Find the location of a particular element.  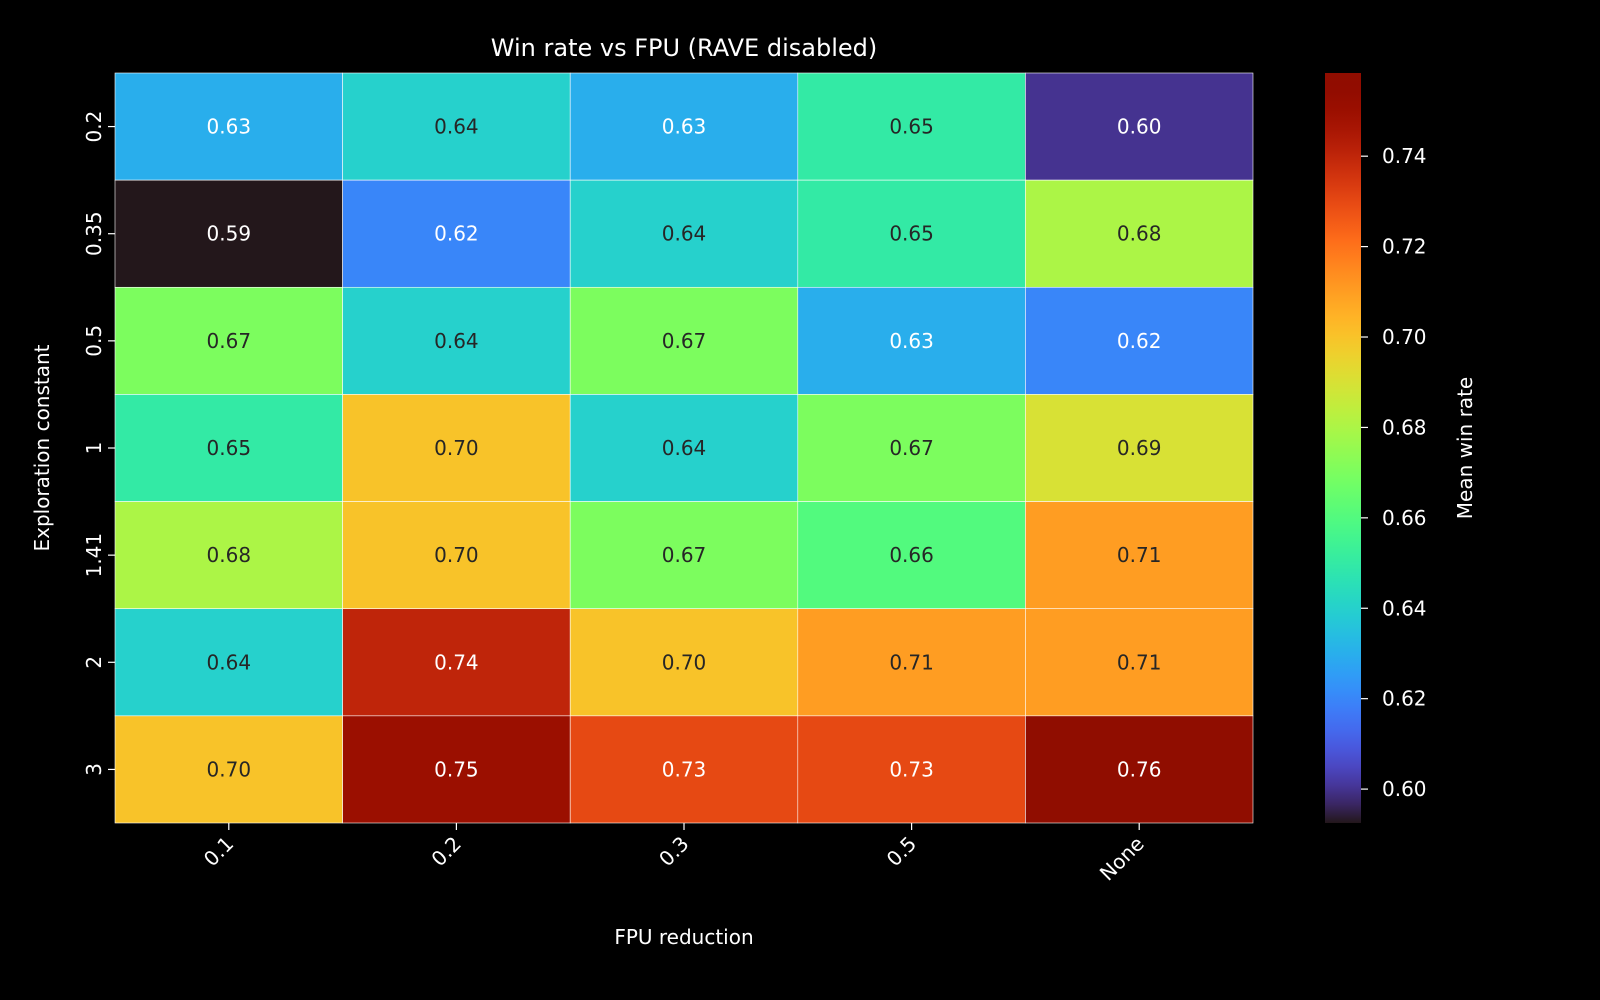

y-axis-ticks: 0.2 0.35 0.5 1 1.41 2 3 is located at coordinates (98, 443).